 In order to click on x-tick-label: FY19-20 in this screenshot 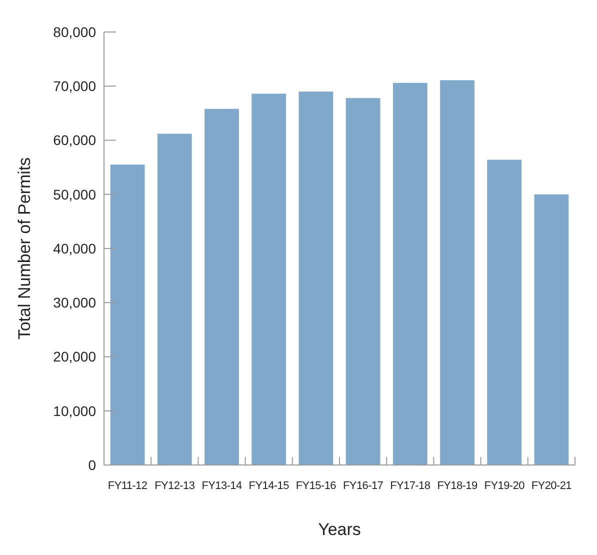, I will do `click(504, 486)`.